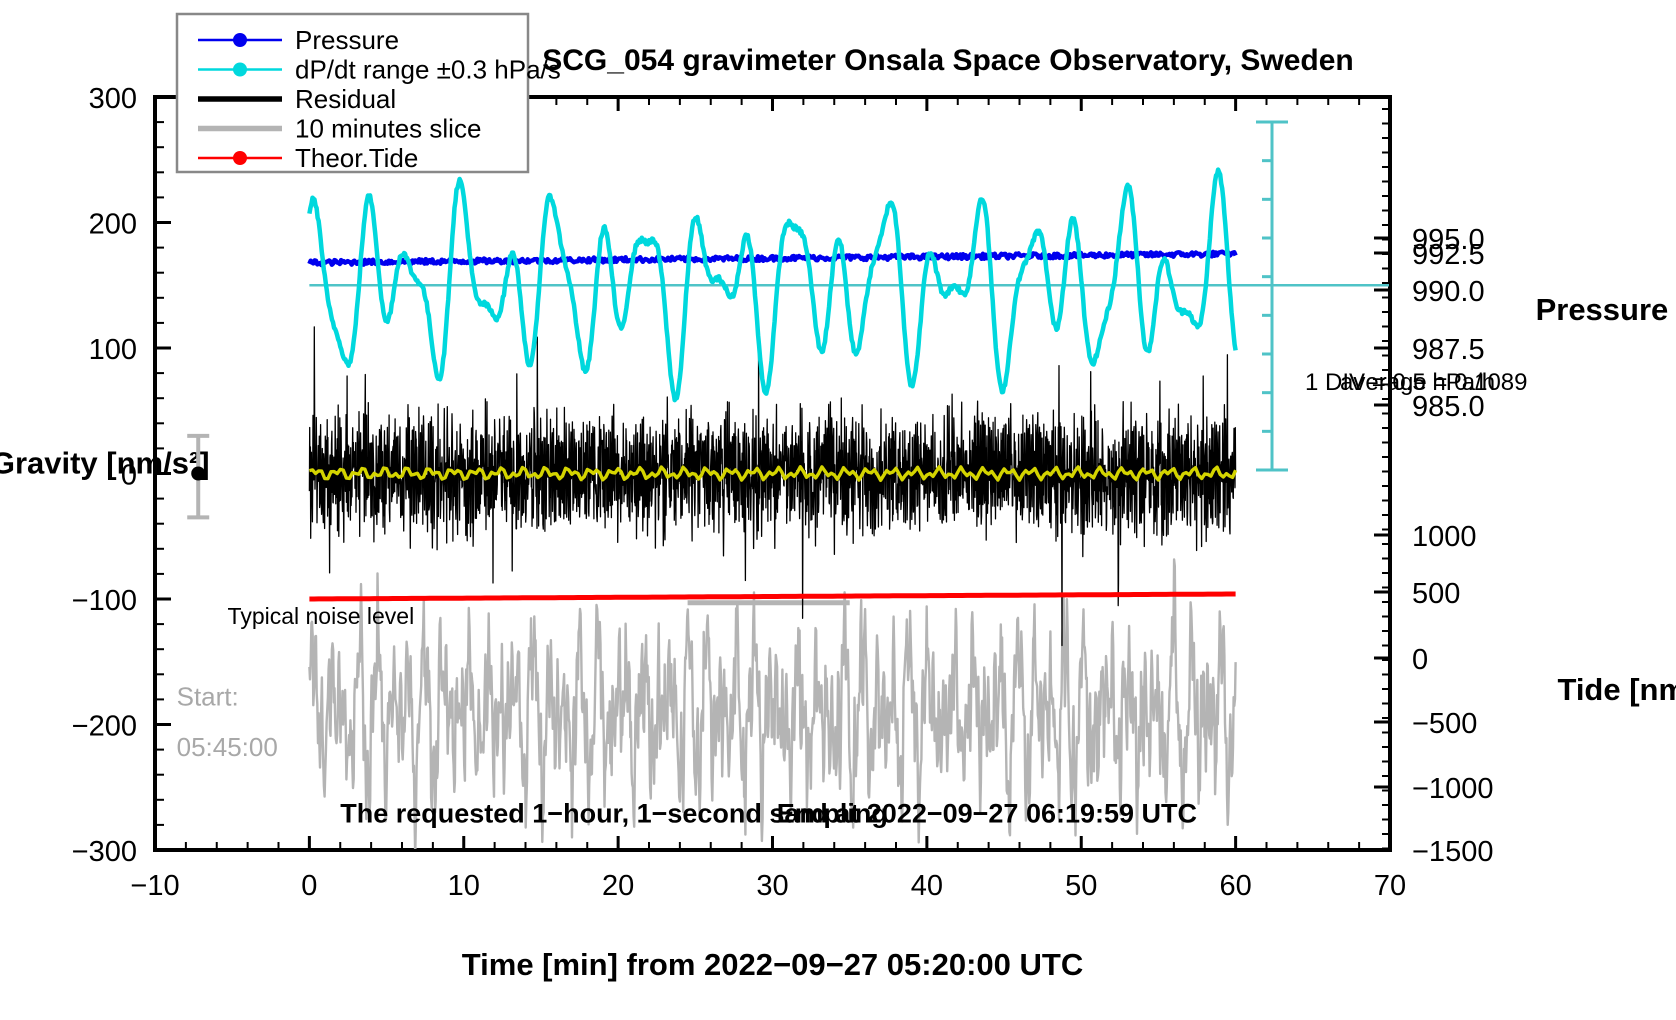 Image resolution: width=1676 pixels, height=1020 pixels. I want to click on div-scale-label: 1 DIV = 0.5 hPa/h, so click(1400, 382).